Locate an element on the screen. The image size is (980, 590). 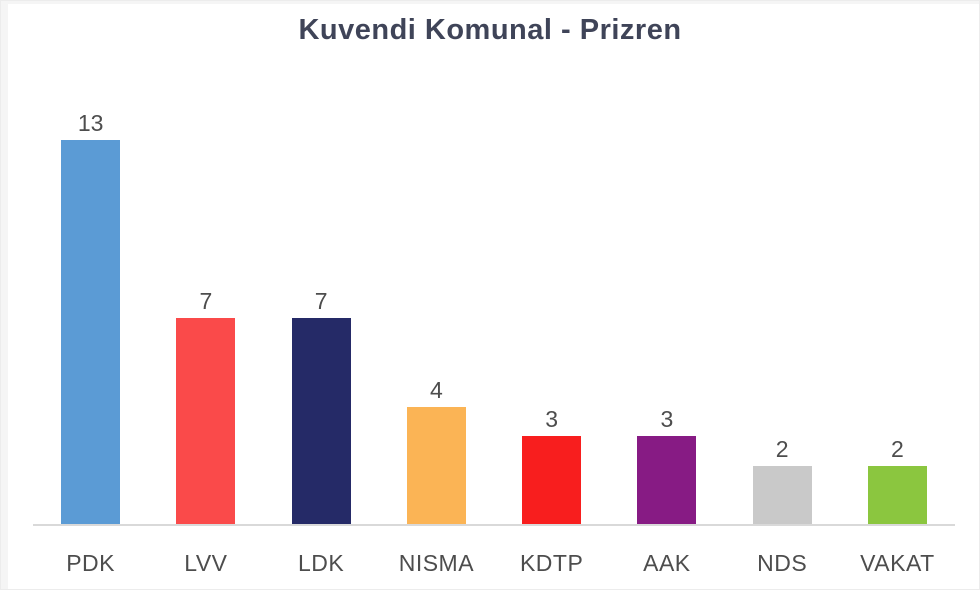
bar-value-label: 13 is located at coordinates (90, 123).